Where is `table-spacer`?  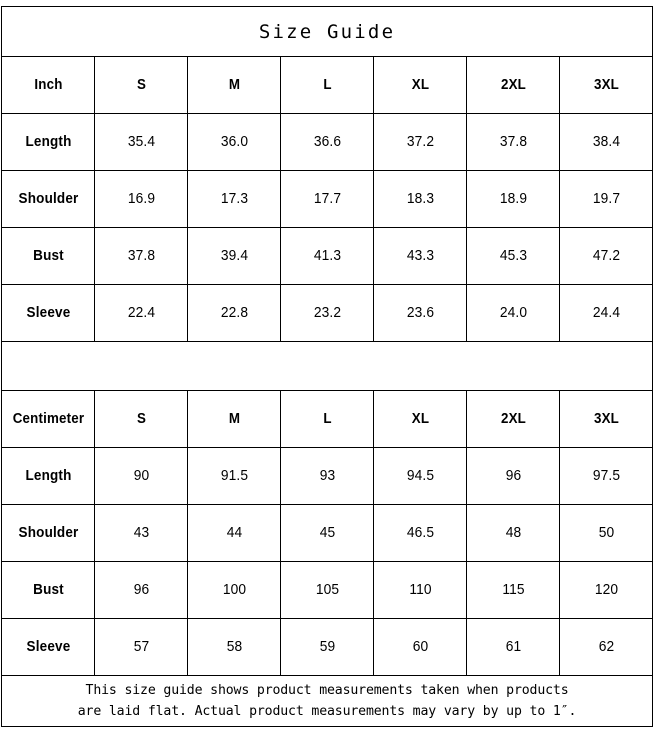 table-spacer is located at coordinates (326, 366).